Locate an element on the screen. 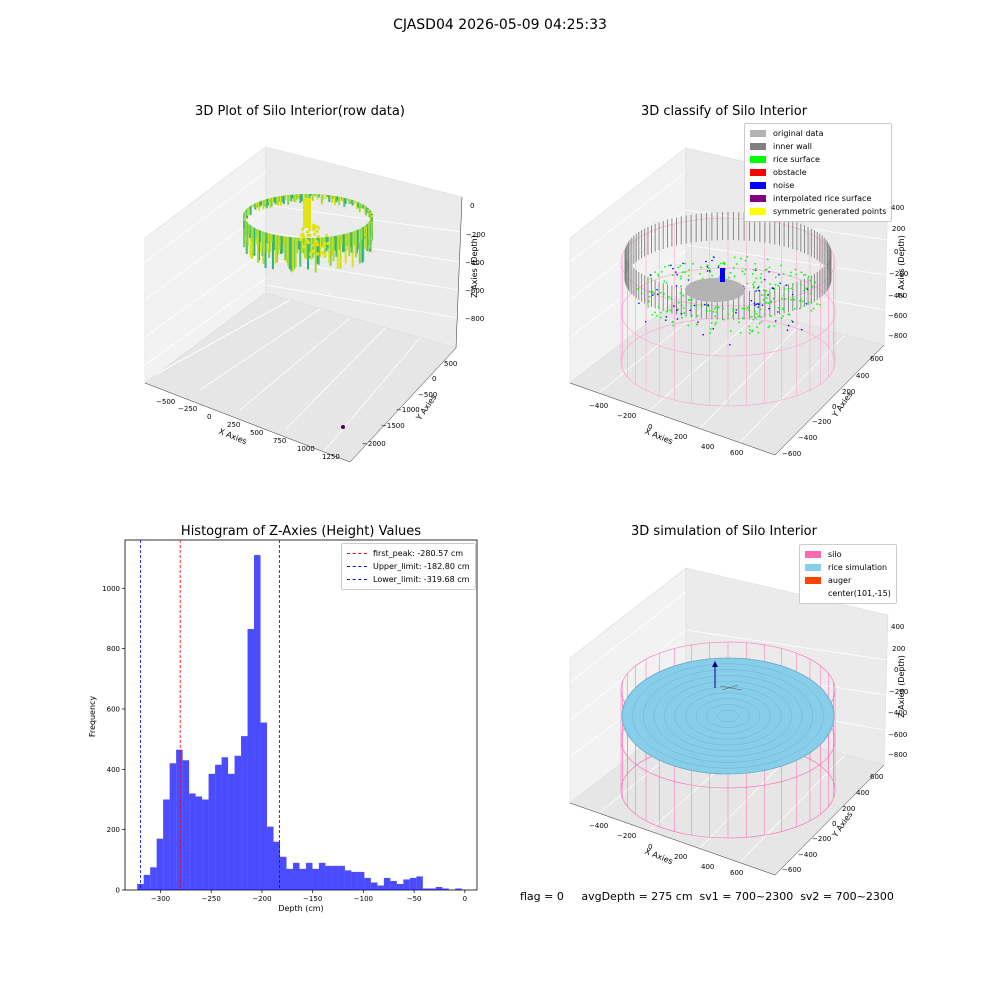  rice-mesh-ring is located at coordinates (728, 716).